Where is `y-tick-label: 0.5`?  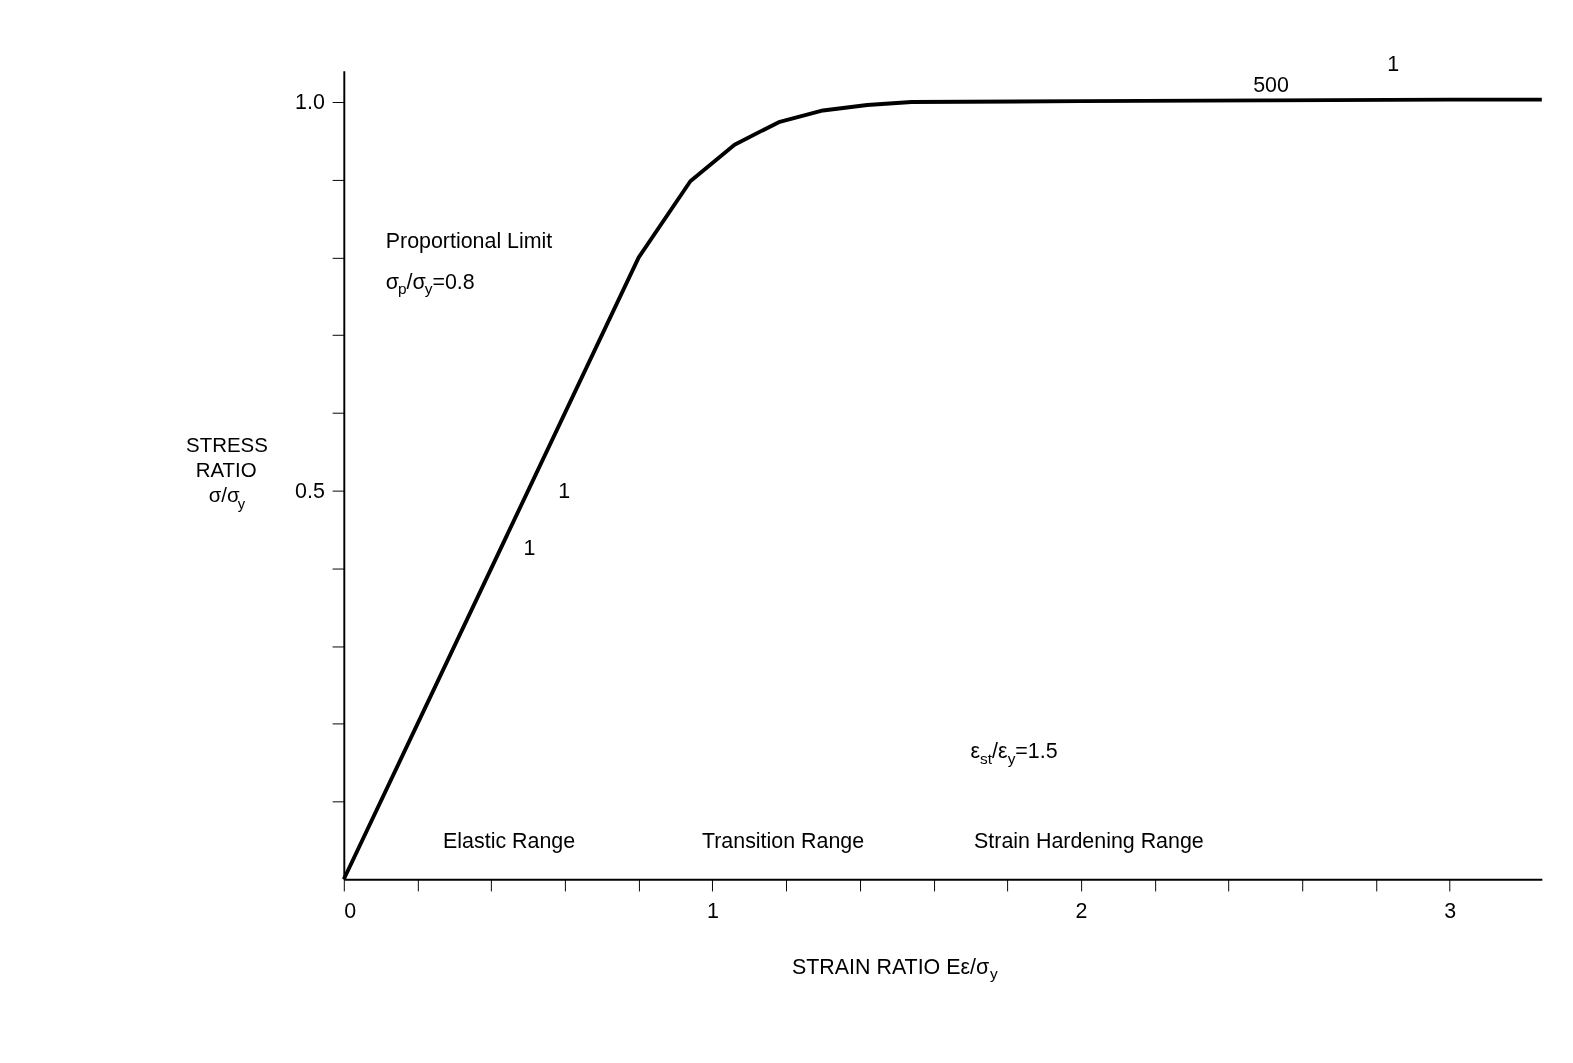
y-tick-label: 0.5 is located at coordinates (310, 490).